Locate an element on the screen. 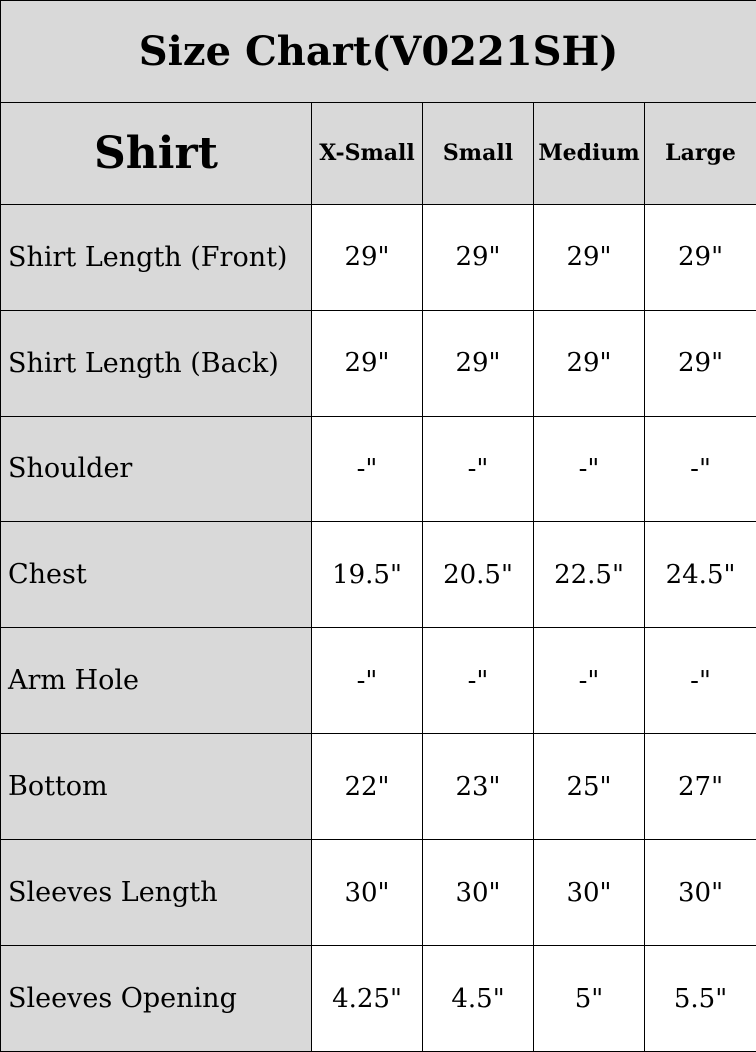 The height and width of the screenshot is (1052, 756). measurement-value: 23" is located at coordinates (478, 787).